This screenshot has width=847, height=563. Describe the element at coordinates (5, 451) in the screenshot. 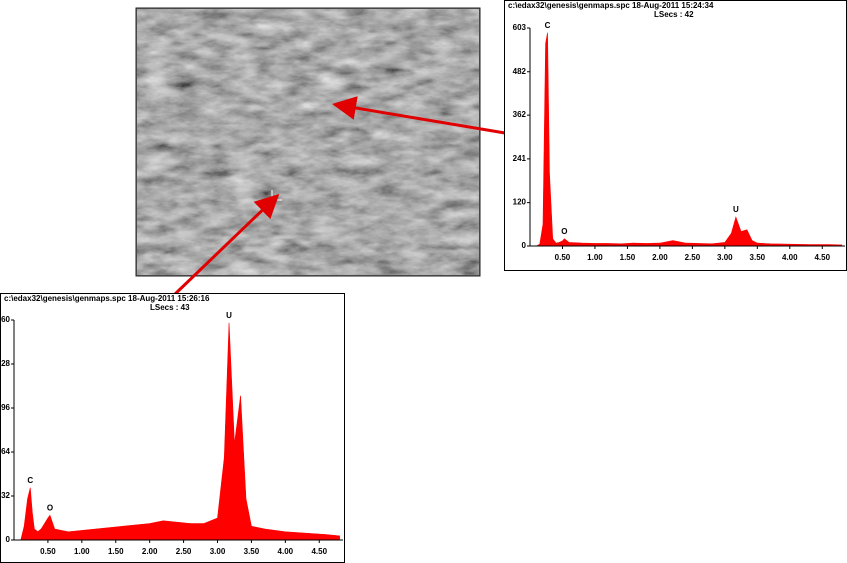

I see `y-tick-label: 64` at that location.